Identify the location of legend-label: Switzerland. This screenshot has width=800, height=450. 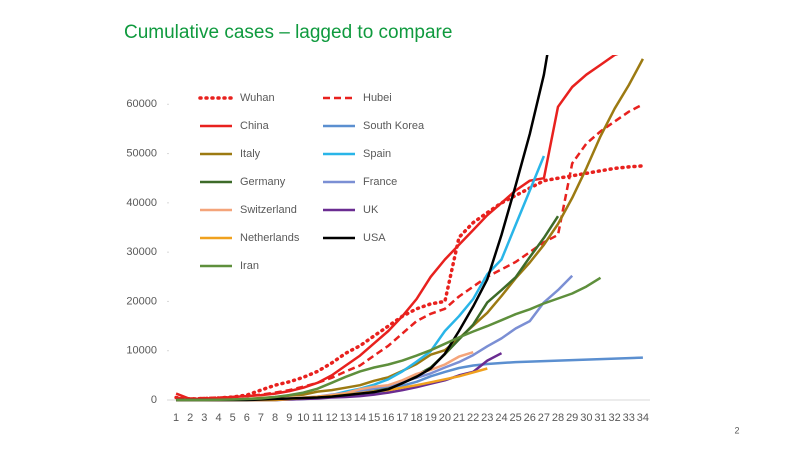
(268, 210).